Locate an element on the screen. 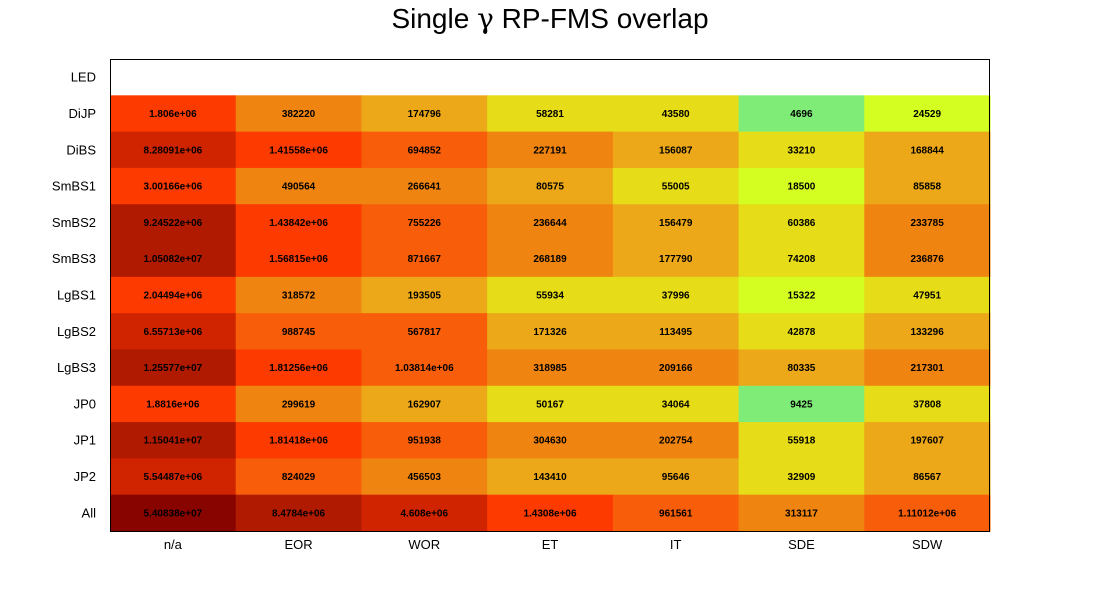 This screenshot has height=591, width=1100. cell-dijp-sdw is located at coordinates (927, 114).